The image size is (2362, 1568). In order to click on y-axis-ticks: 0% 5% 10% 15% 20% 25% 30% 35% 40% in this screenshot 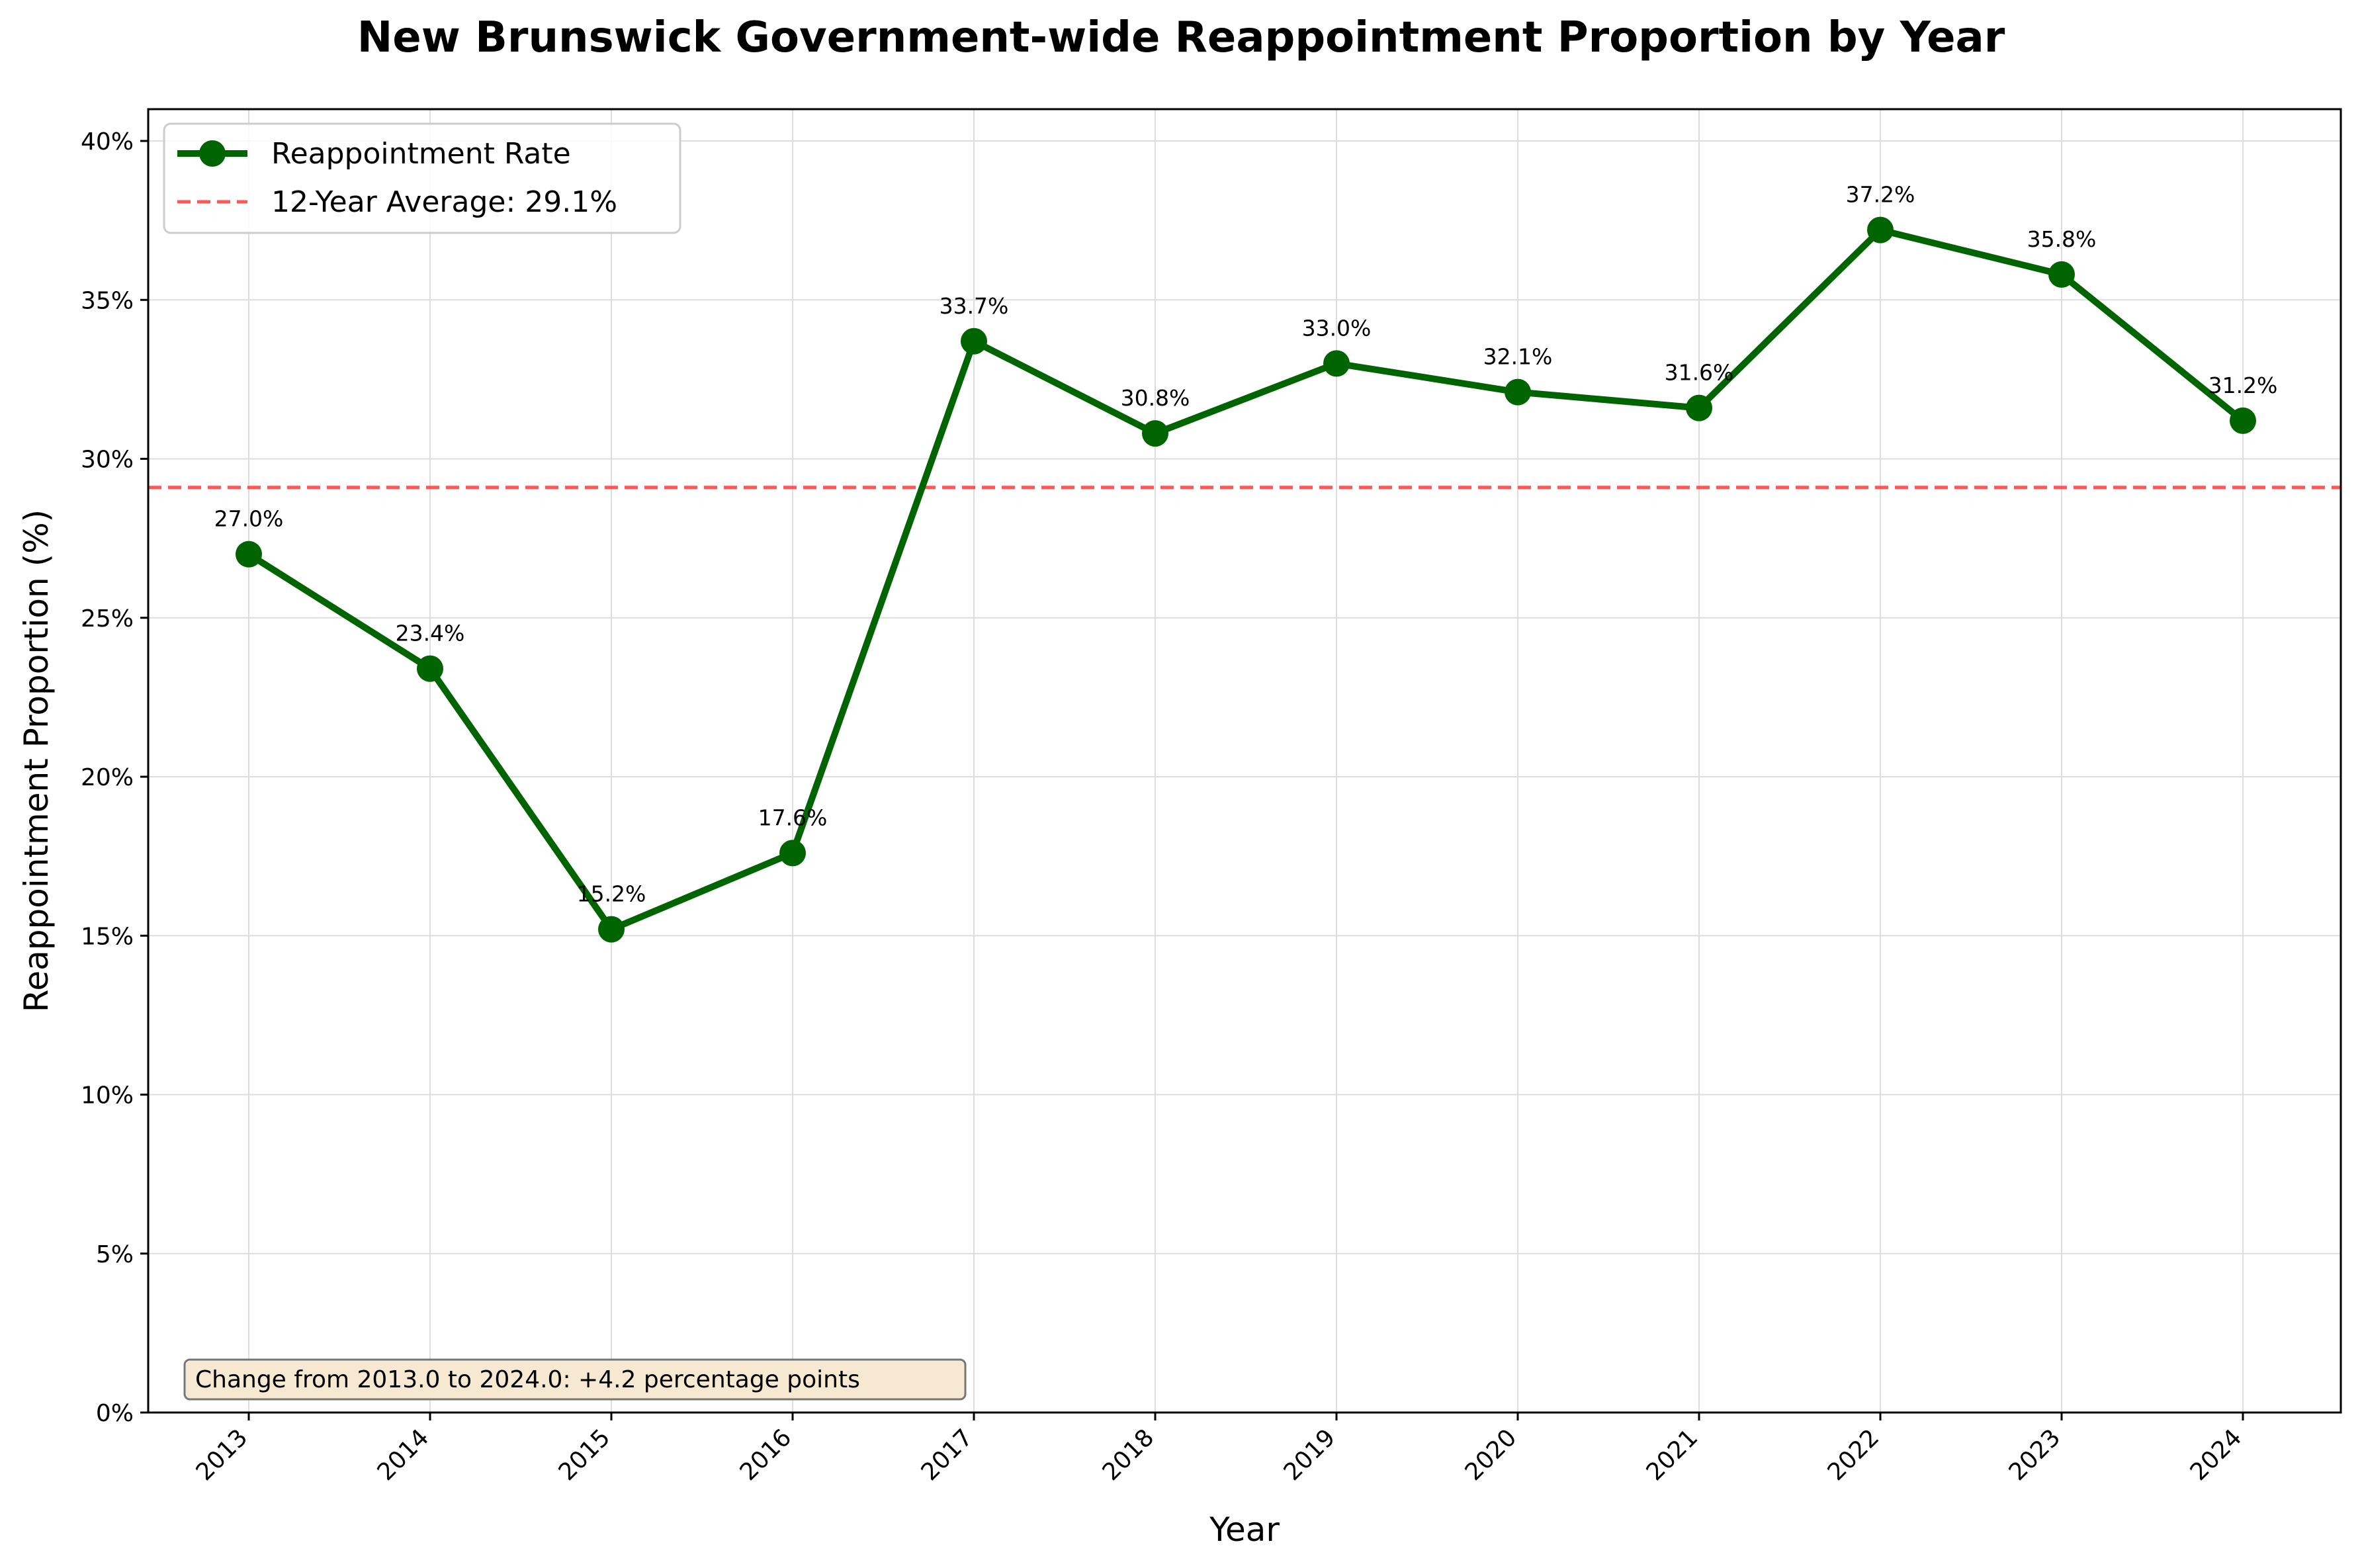, I will do `click(114, 777)`.